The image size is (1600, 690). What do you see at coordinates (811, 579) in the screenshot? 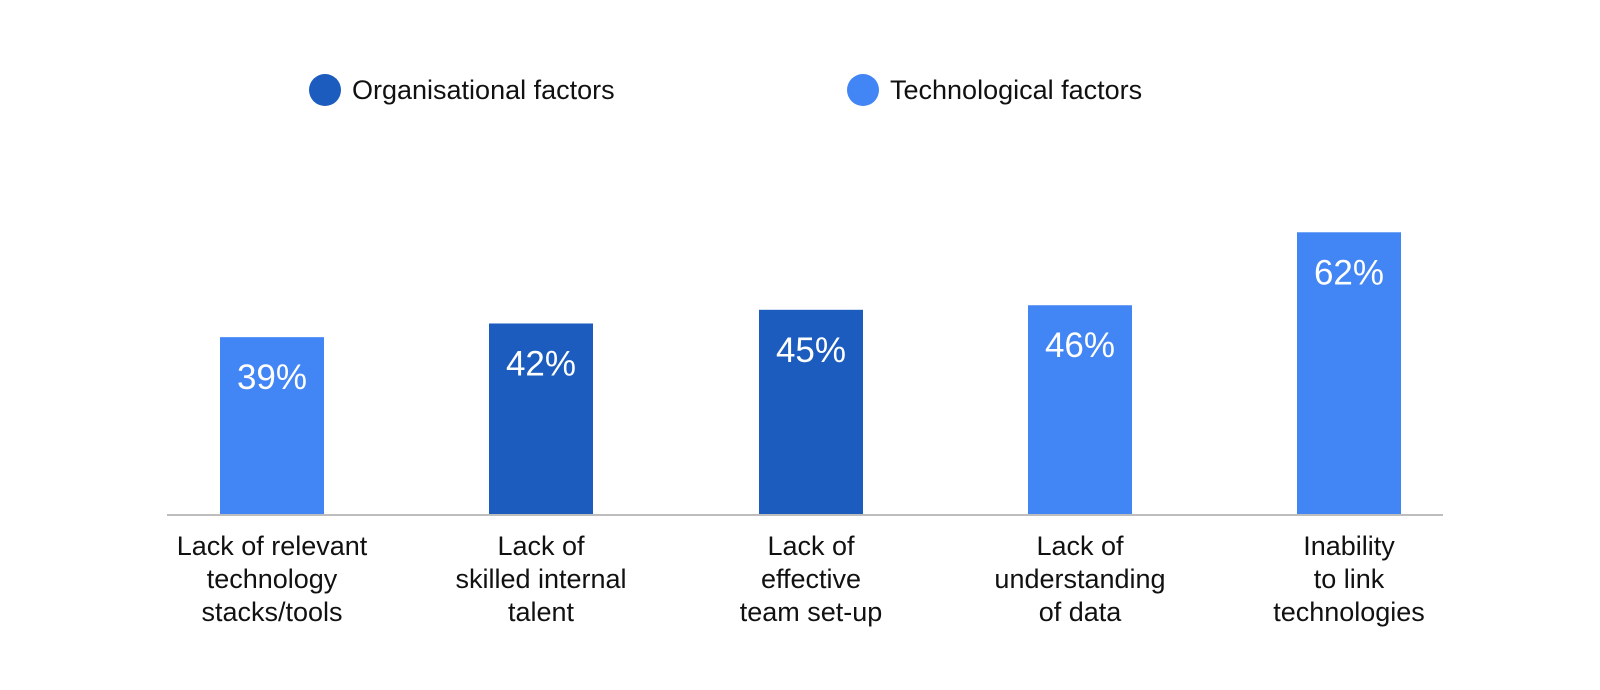
I see `category-label-3-line-2: effective` at bounding box center [811, 579].